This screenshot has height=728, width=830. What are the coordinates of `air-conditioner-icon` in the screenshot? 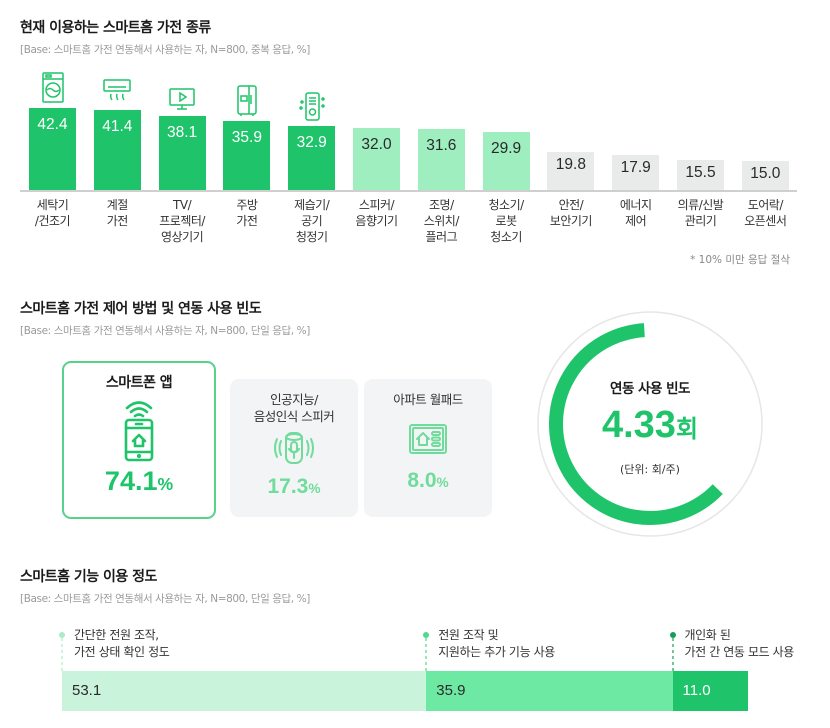 It's located at (117, 90).